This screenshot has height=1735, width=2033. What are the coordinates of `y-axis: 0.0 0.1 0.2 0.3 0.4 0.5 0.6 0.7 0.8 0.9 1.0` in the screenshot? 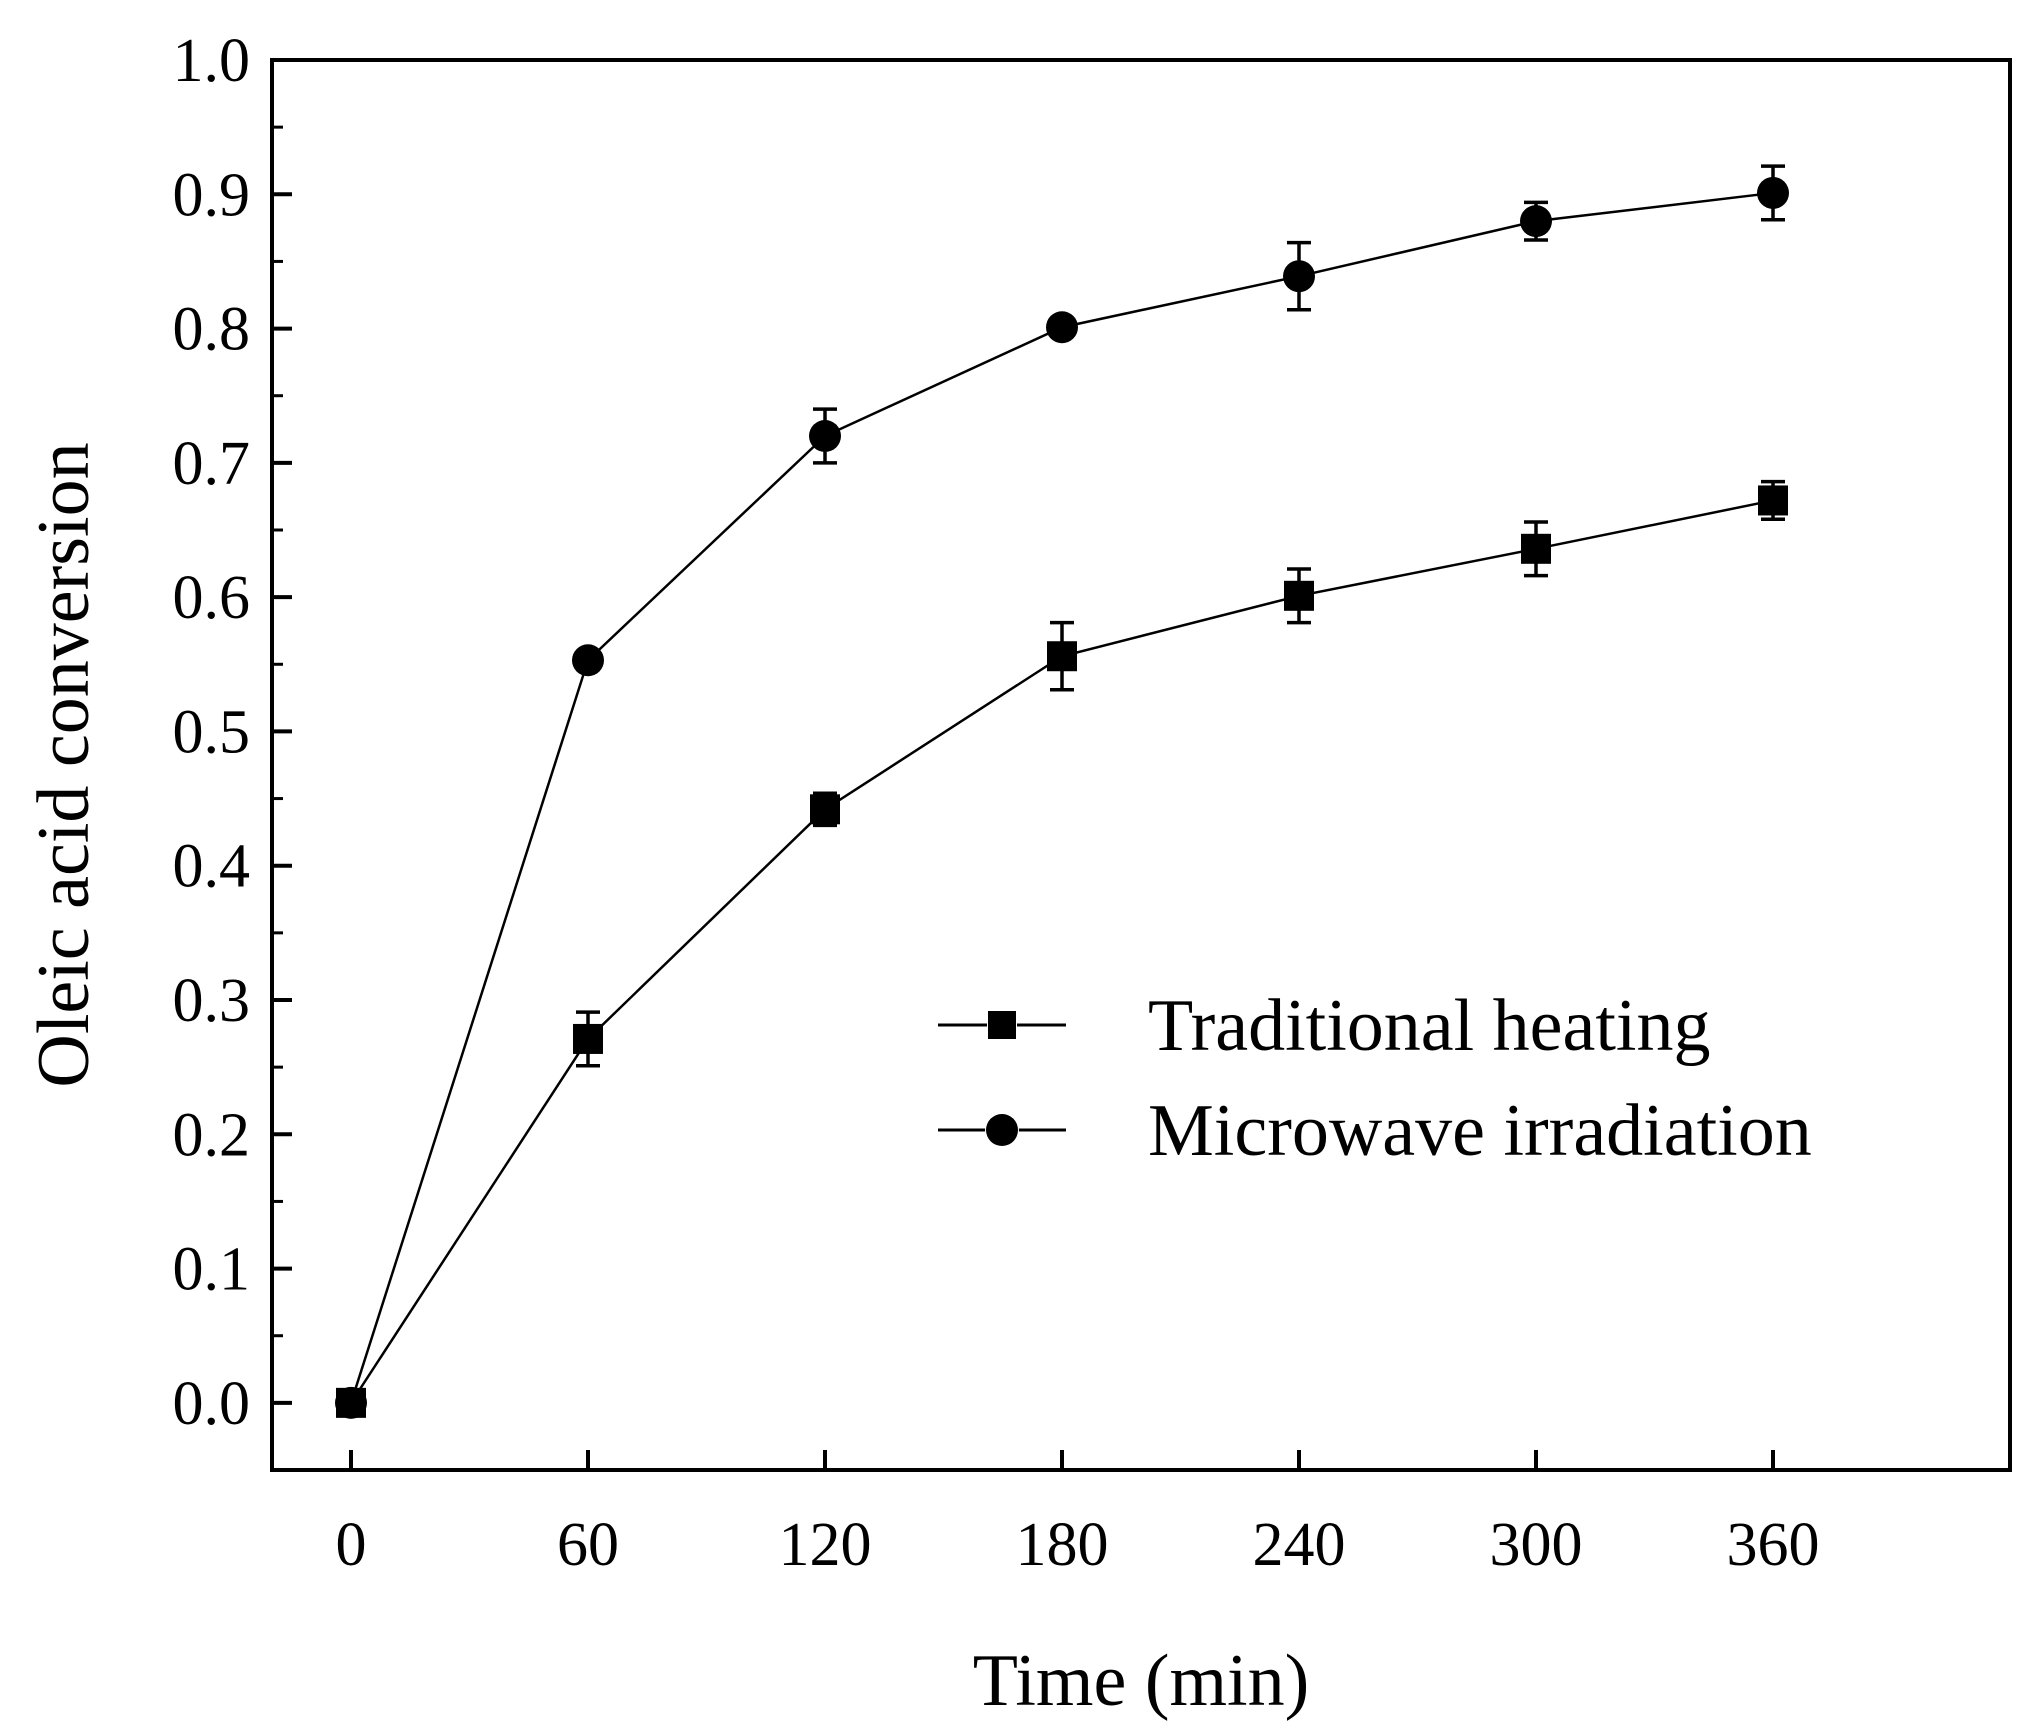 It's located at (232, 732).